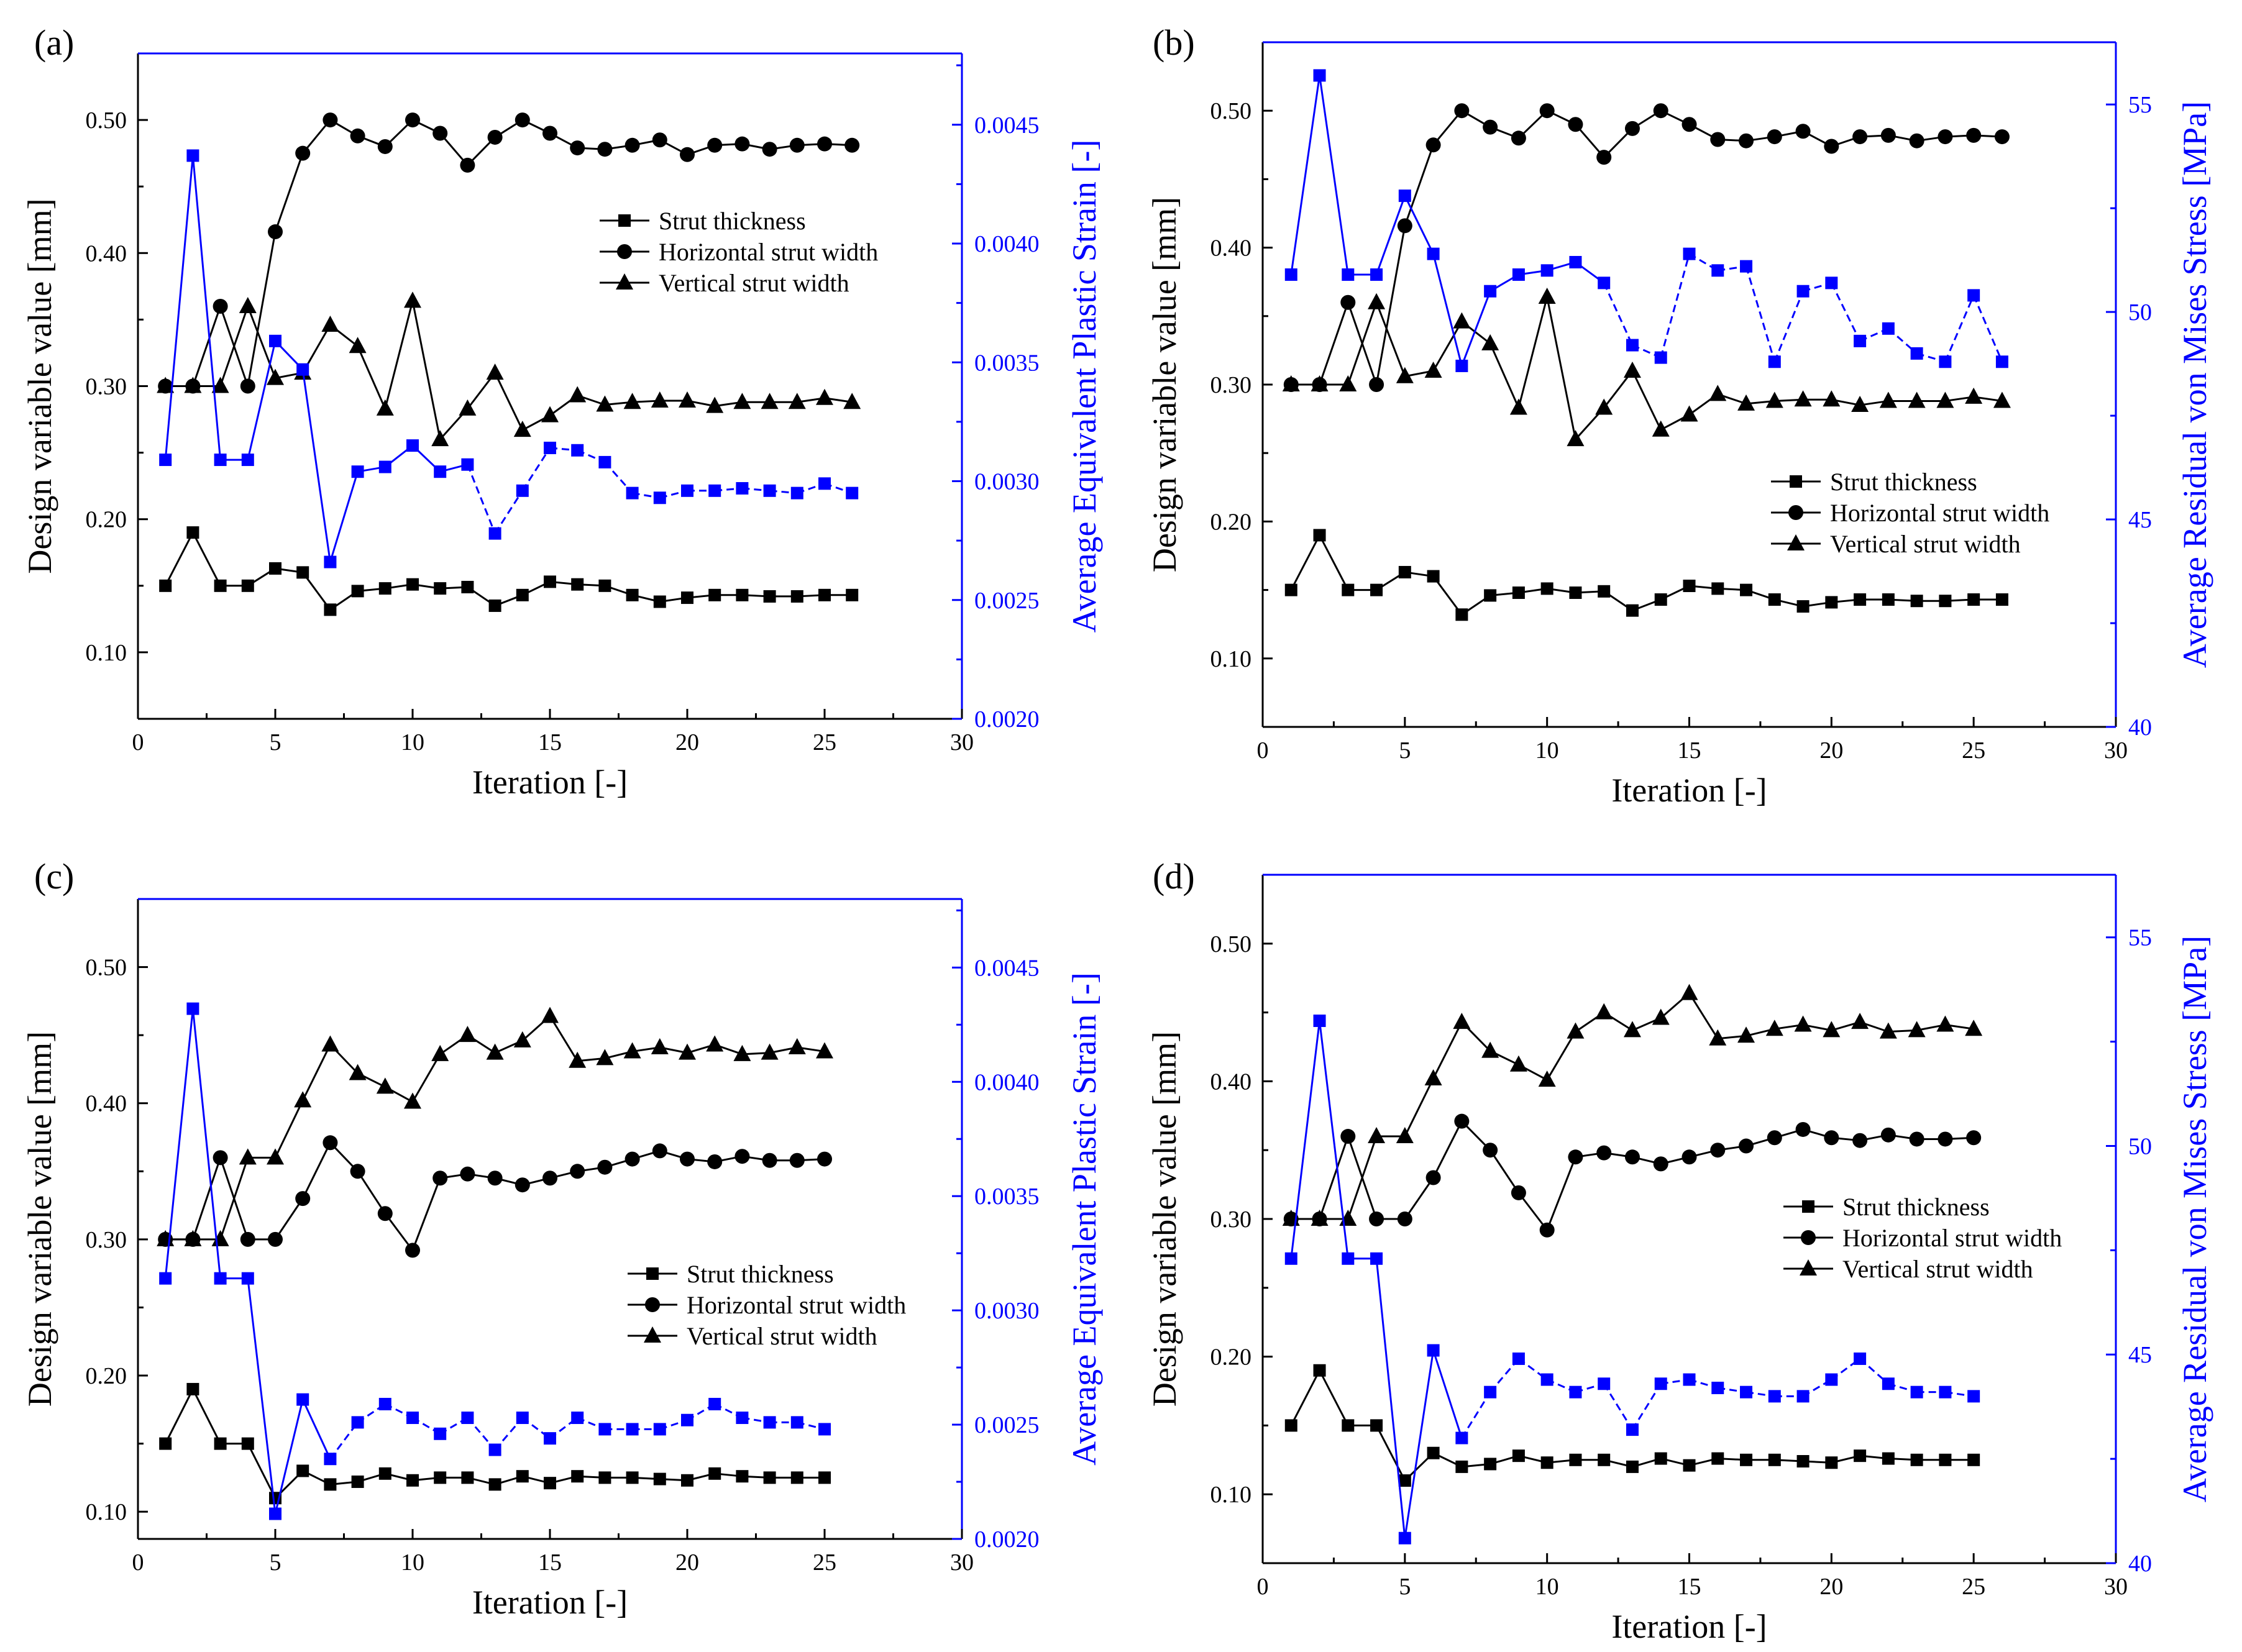 Image resolution: width=2242 pixels, height=1652 pixels. What do you see at coordinates (495, 1443) in the screenshot?
I see `series-strut-thickness` at bounding box center [495, 1443].